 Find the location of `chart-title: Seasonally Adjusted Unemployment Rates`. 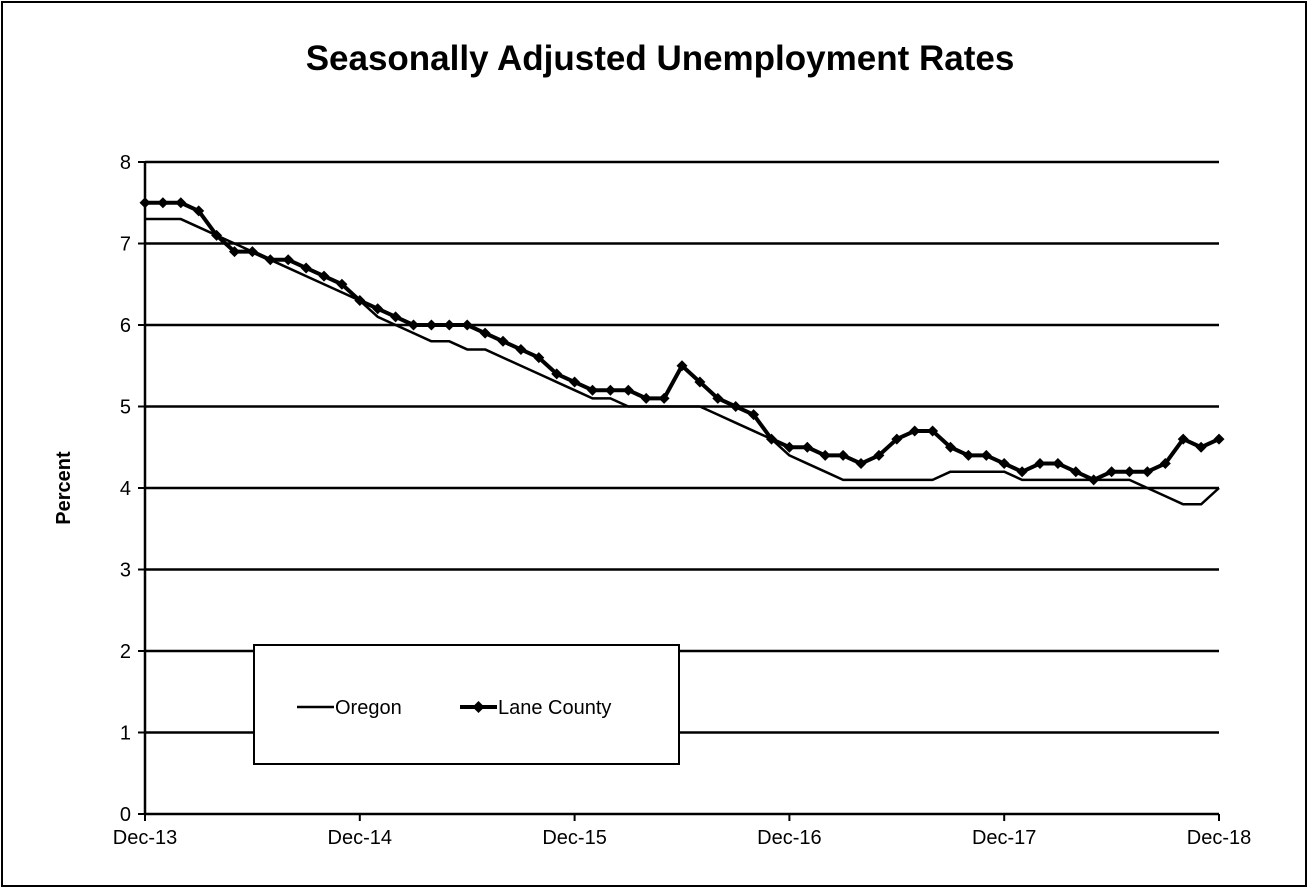

chart-title: Seasonally Adjusted Unemployment Rates is located at coordinates (660, 58).